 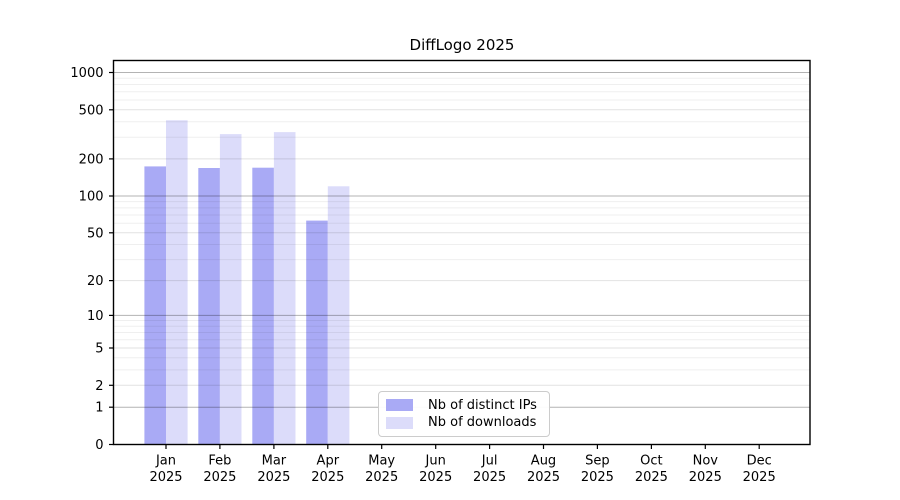 What do you see at coordinates (99, 349) in the screenshot?
I see `y-tick-label: 5` at bounding box center [99, 349].